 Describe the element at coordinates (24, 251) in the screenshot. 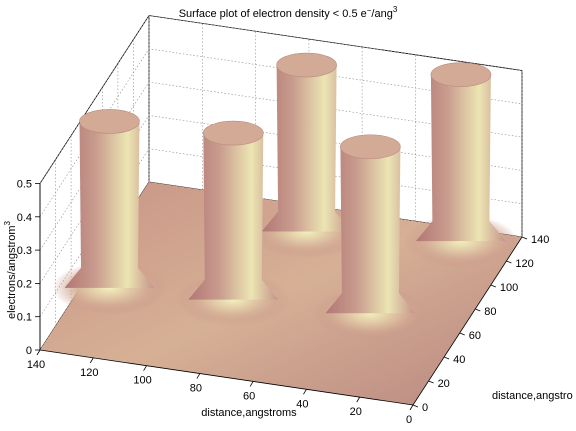

I see `z-tick-label: 0.3` at that location.